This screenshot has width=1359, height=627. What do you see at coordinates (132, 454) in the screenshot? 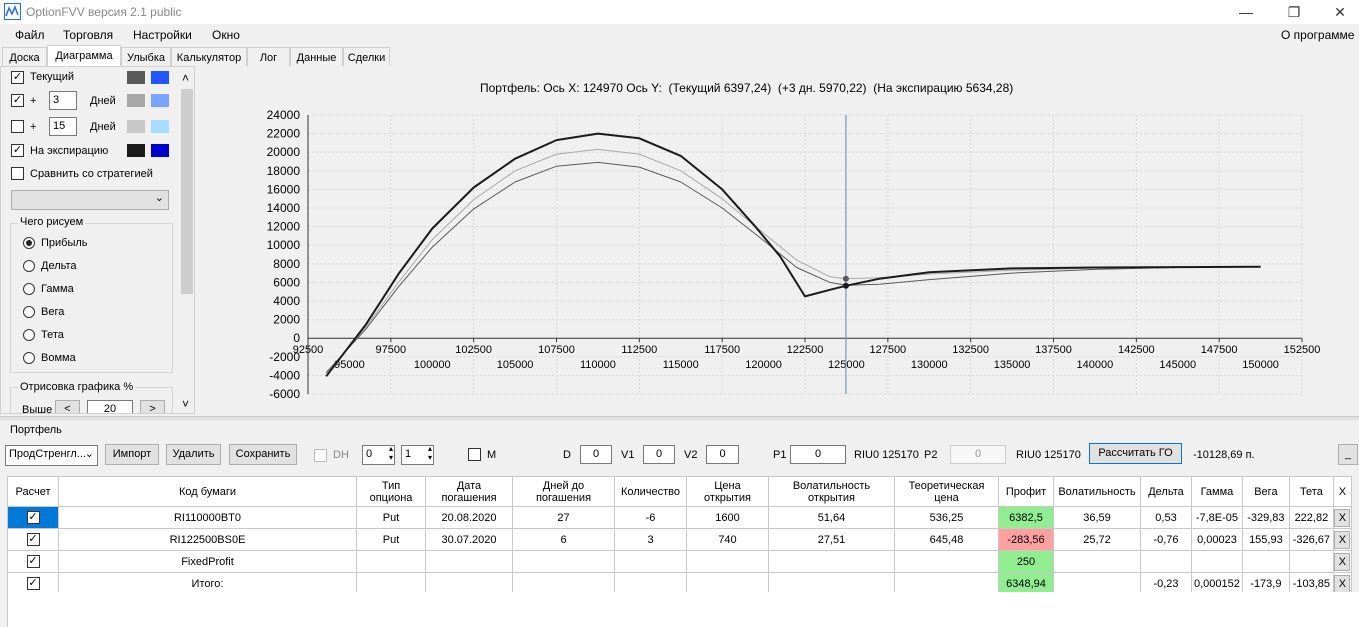
I see `import-button: Импорт` at bounding box center [132, 454].